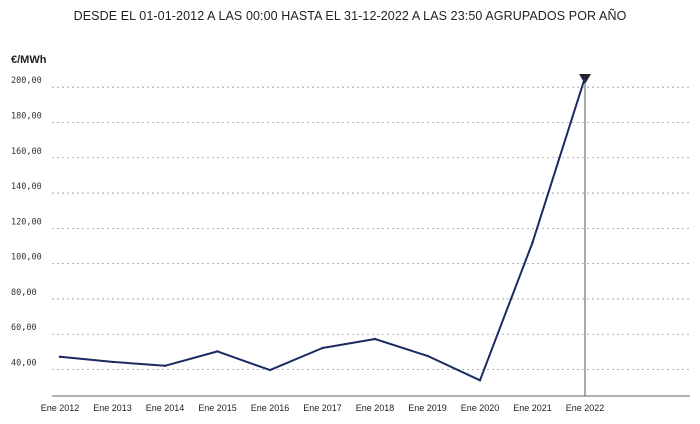 Image resolution: width=700 pixels, height=424 pixels. Describe the element at coordinates (26, 81) in the screenshot. I see `y-tick-label: 200,00` at that location.